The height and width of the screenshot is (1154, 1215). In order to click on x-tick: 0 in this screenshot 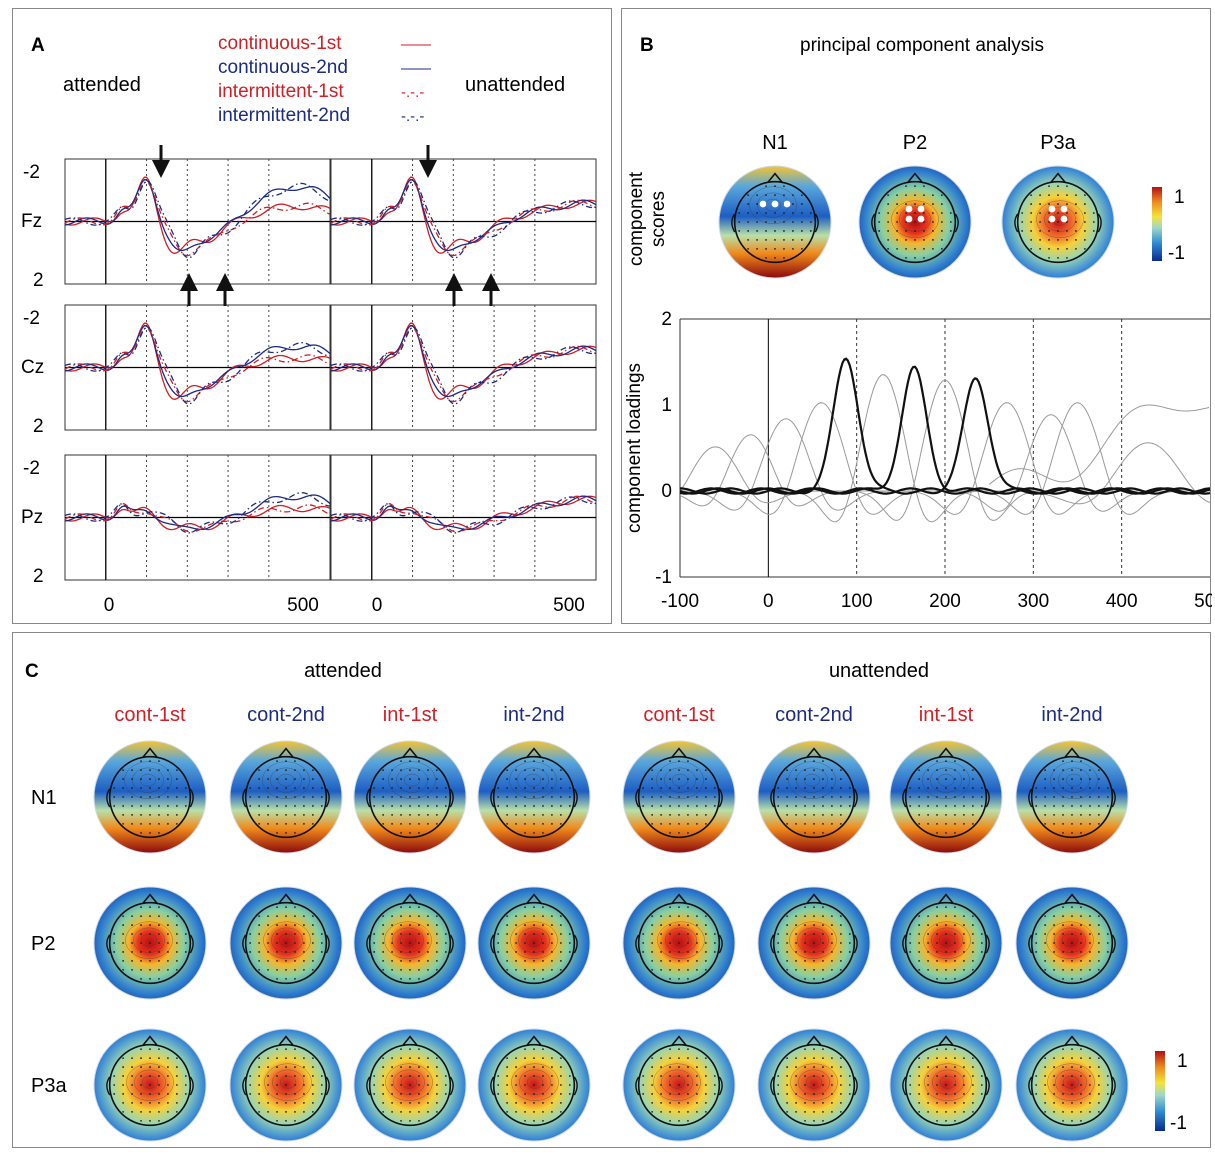, I will do `click(768, 601)`.